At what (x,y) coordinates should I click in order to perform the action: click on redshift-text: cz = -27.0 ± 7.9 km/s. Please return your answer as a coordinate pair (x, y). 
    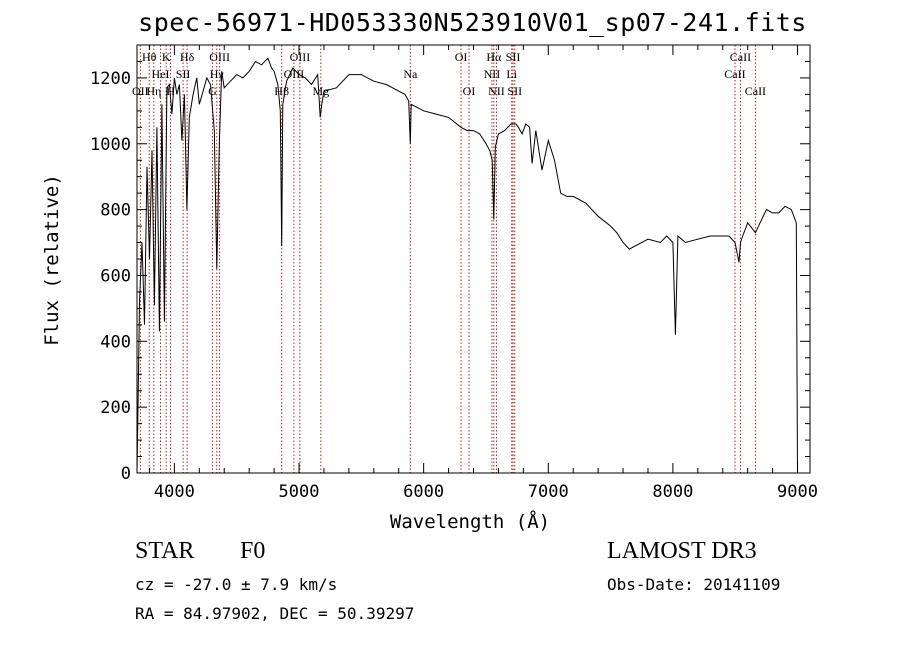
    Looking at the image, I should click on (236, 584).